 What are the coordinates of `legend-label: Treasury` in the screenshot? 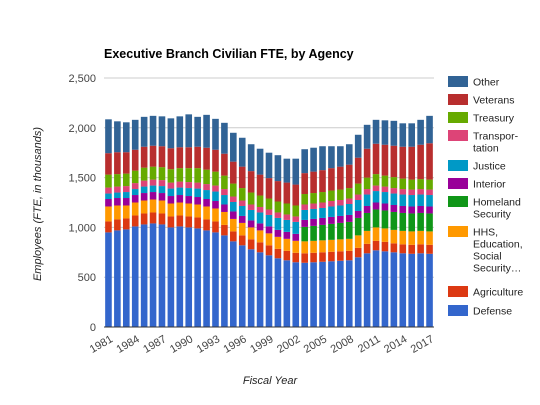 It's located at (494, 119).